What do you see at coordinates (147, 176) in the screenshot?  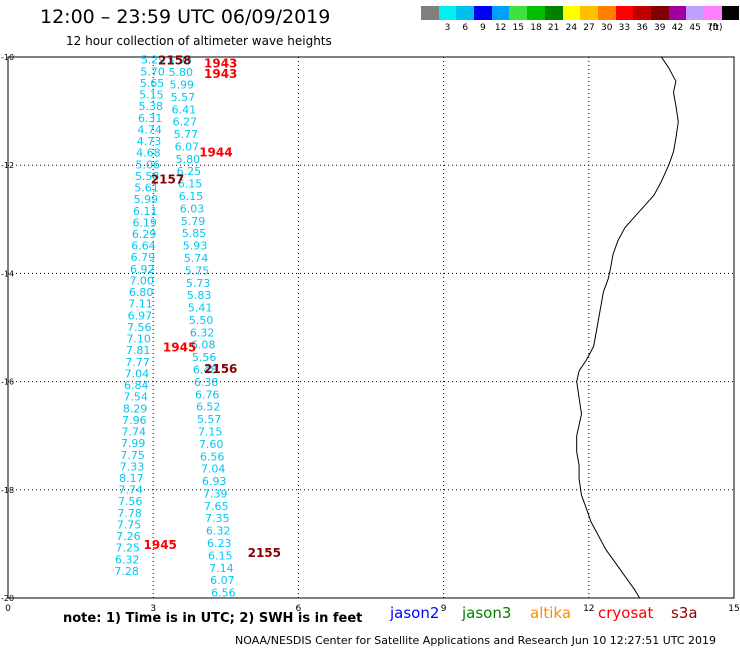 I see `wave-height-value: 5.58` at bounding box center [147, 176].